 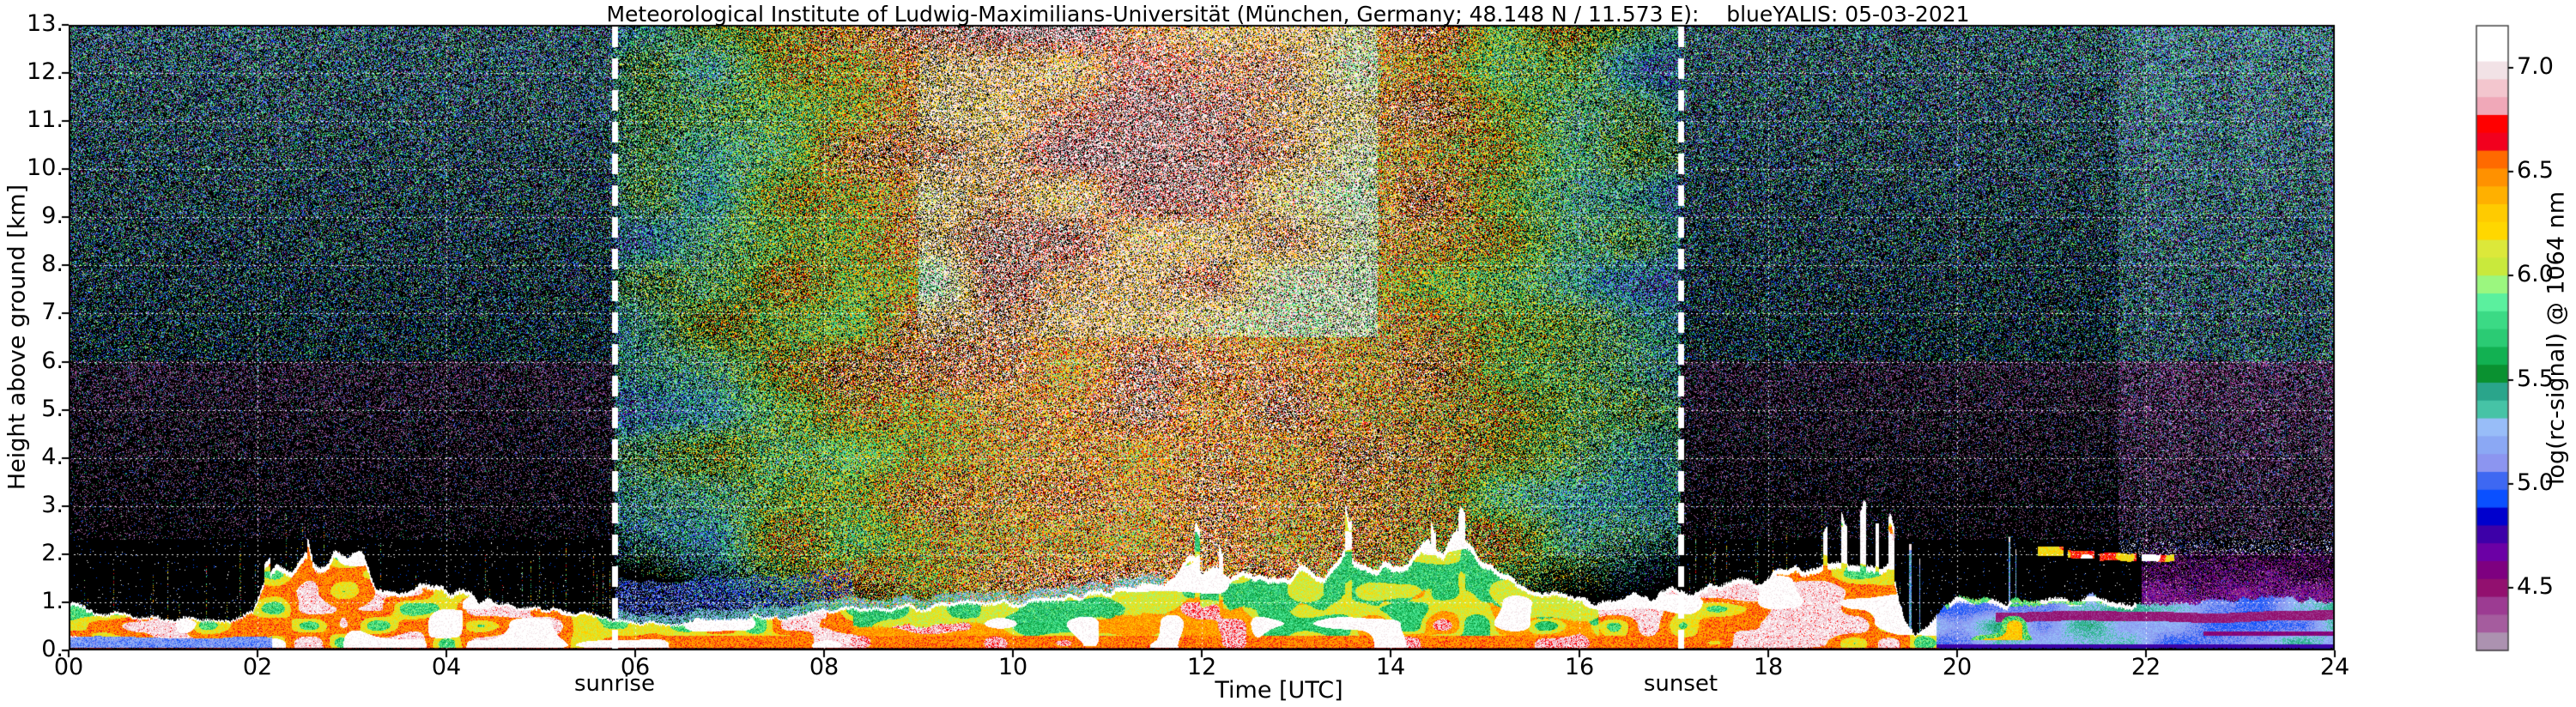 What do you see at coordinates (2556, 338) in the screenshot?
I see `colorbar-label: log(rc-signal) @ 1064 nm` at bounding box center [2556, 338].